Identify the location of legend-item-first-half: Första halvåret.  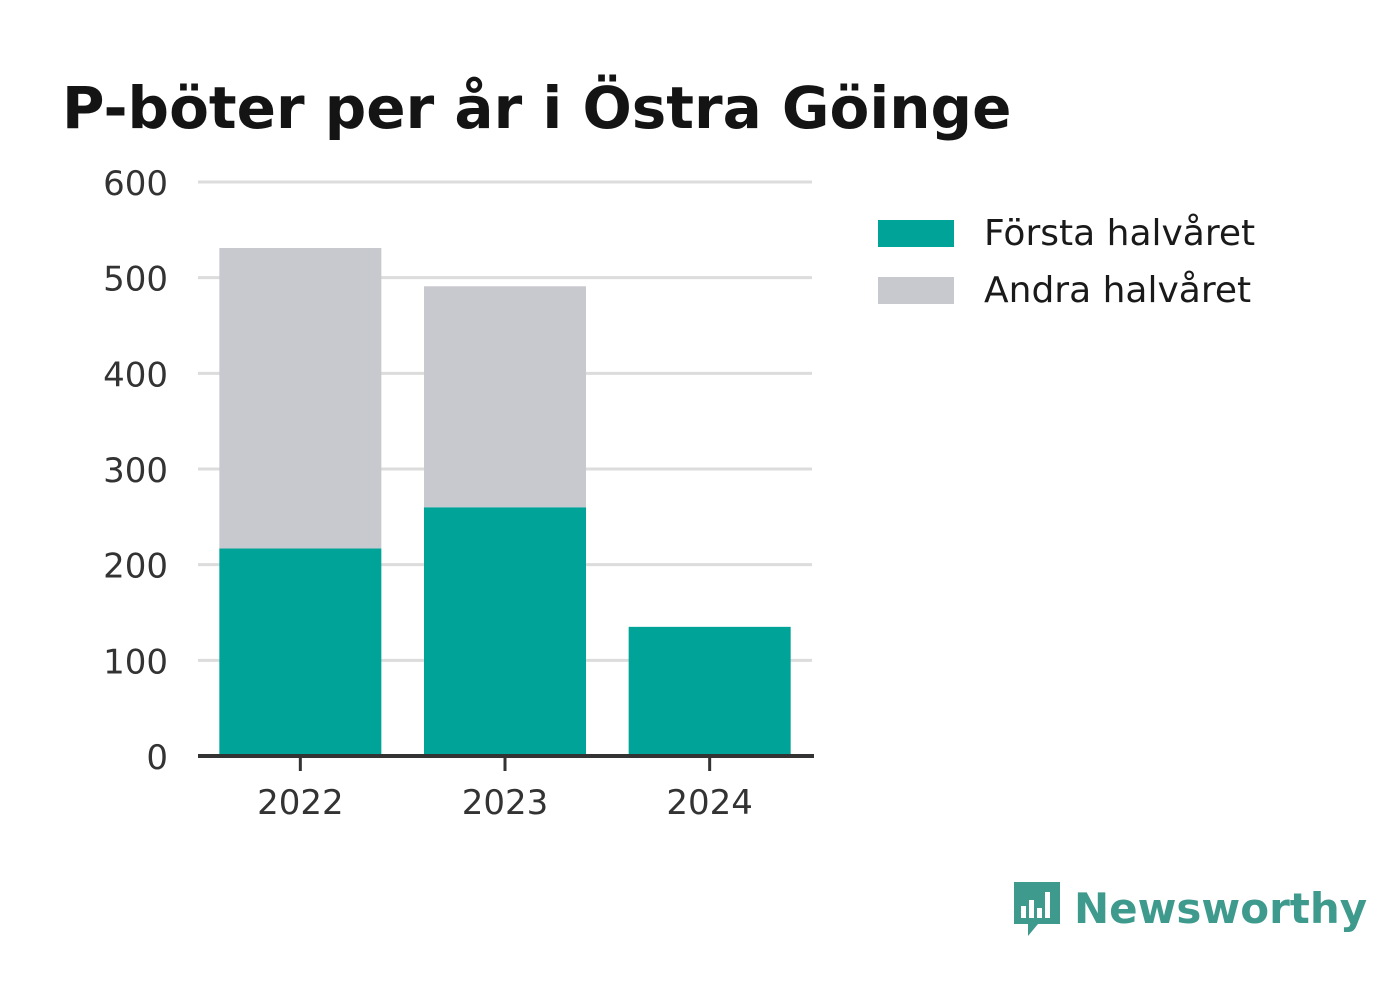
(1066, 233).